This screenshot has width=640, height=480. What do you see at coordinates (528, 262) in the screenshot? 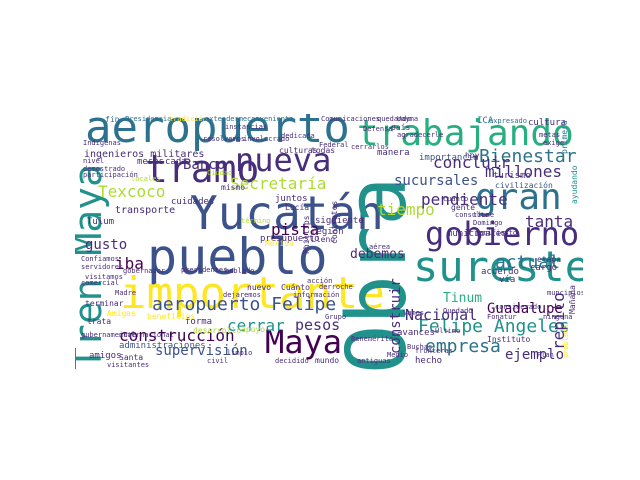
I see `cloud-word: actual` at bounding box center [528, 262].